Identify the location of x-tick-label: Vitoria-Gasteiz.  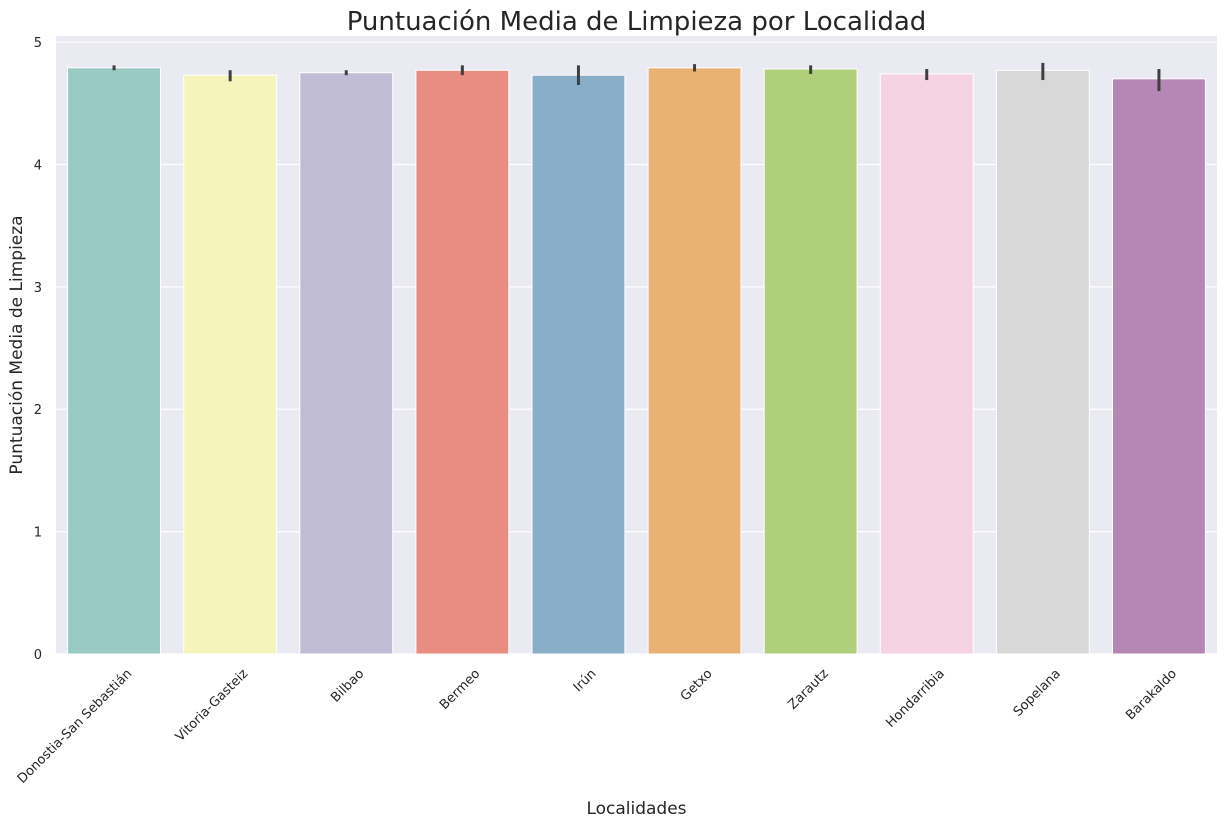
(212, 705).